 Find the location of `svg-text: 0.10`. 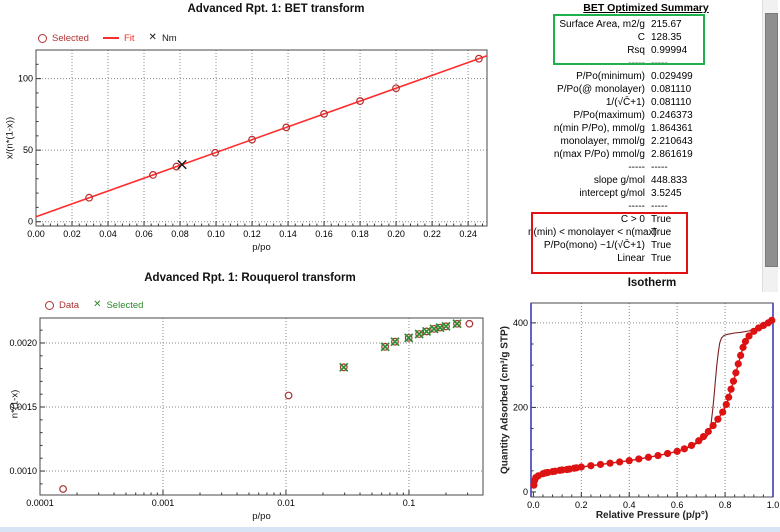

svg-text: 0.10 is located at coordinates (216, 234).